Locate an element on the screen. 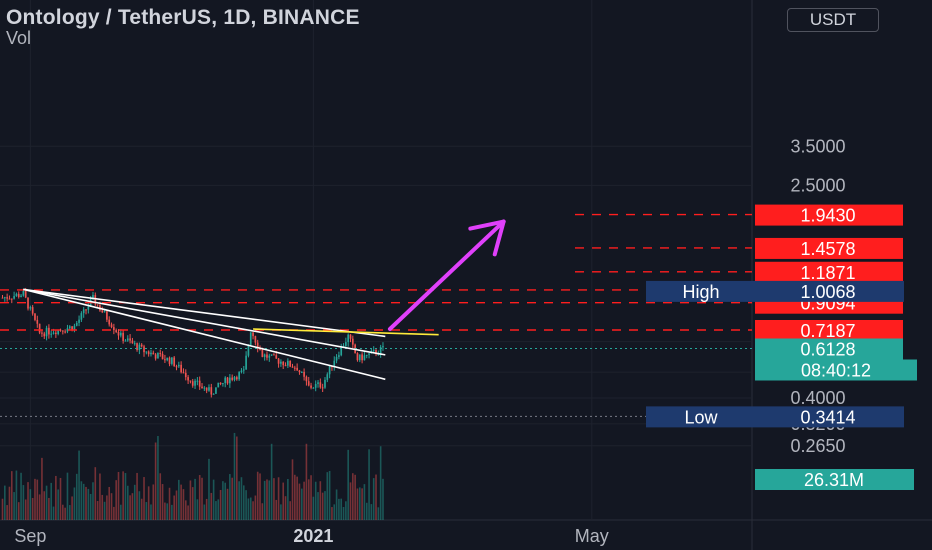 The image size is (932, 550). low-label: Low is located at coordinates (701, 417).